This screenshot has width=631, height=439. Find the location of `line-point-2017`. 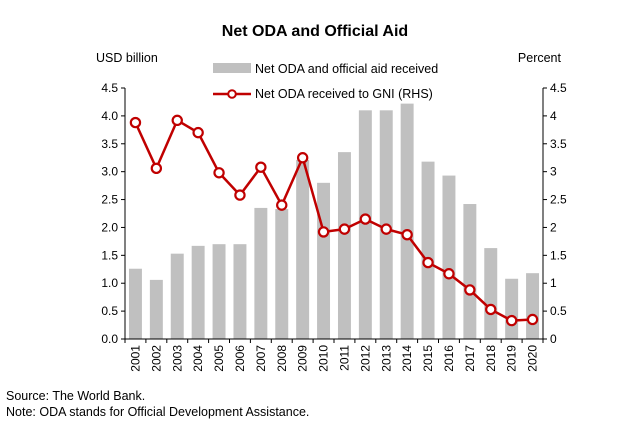

line-point-2017 is located at coordinates (470, 290).